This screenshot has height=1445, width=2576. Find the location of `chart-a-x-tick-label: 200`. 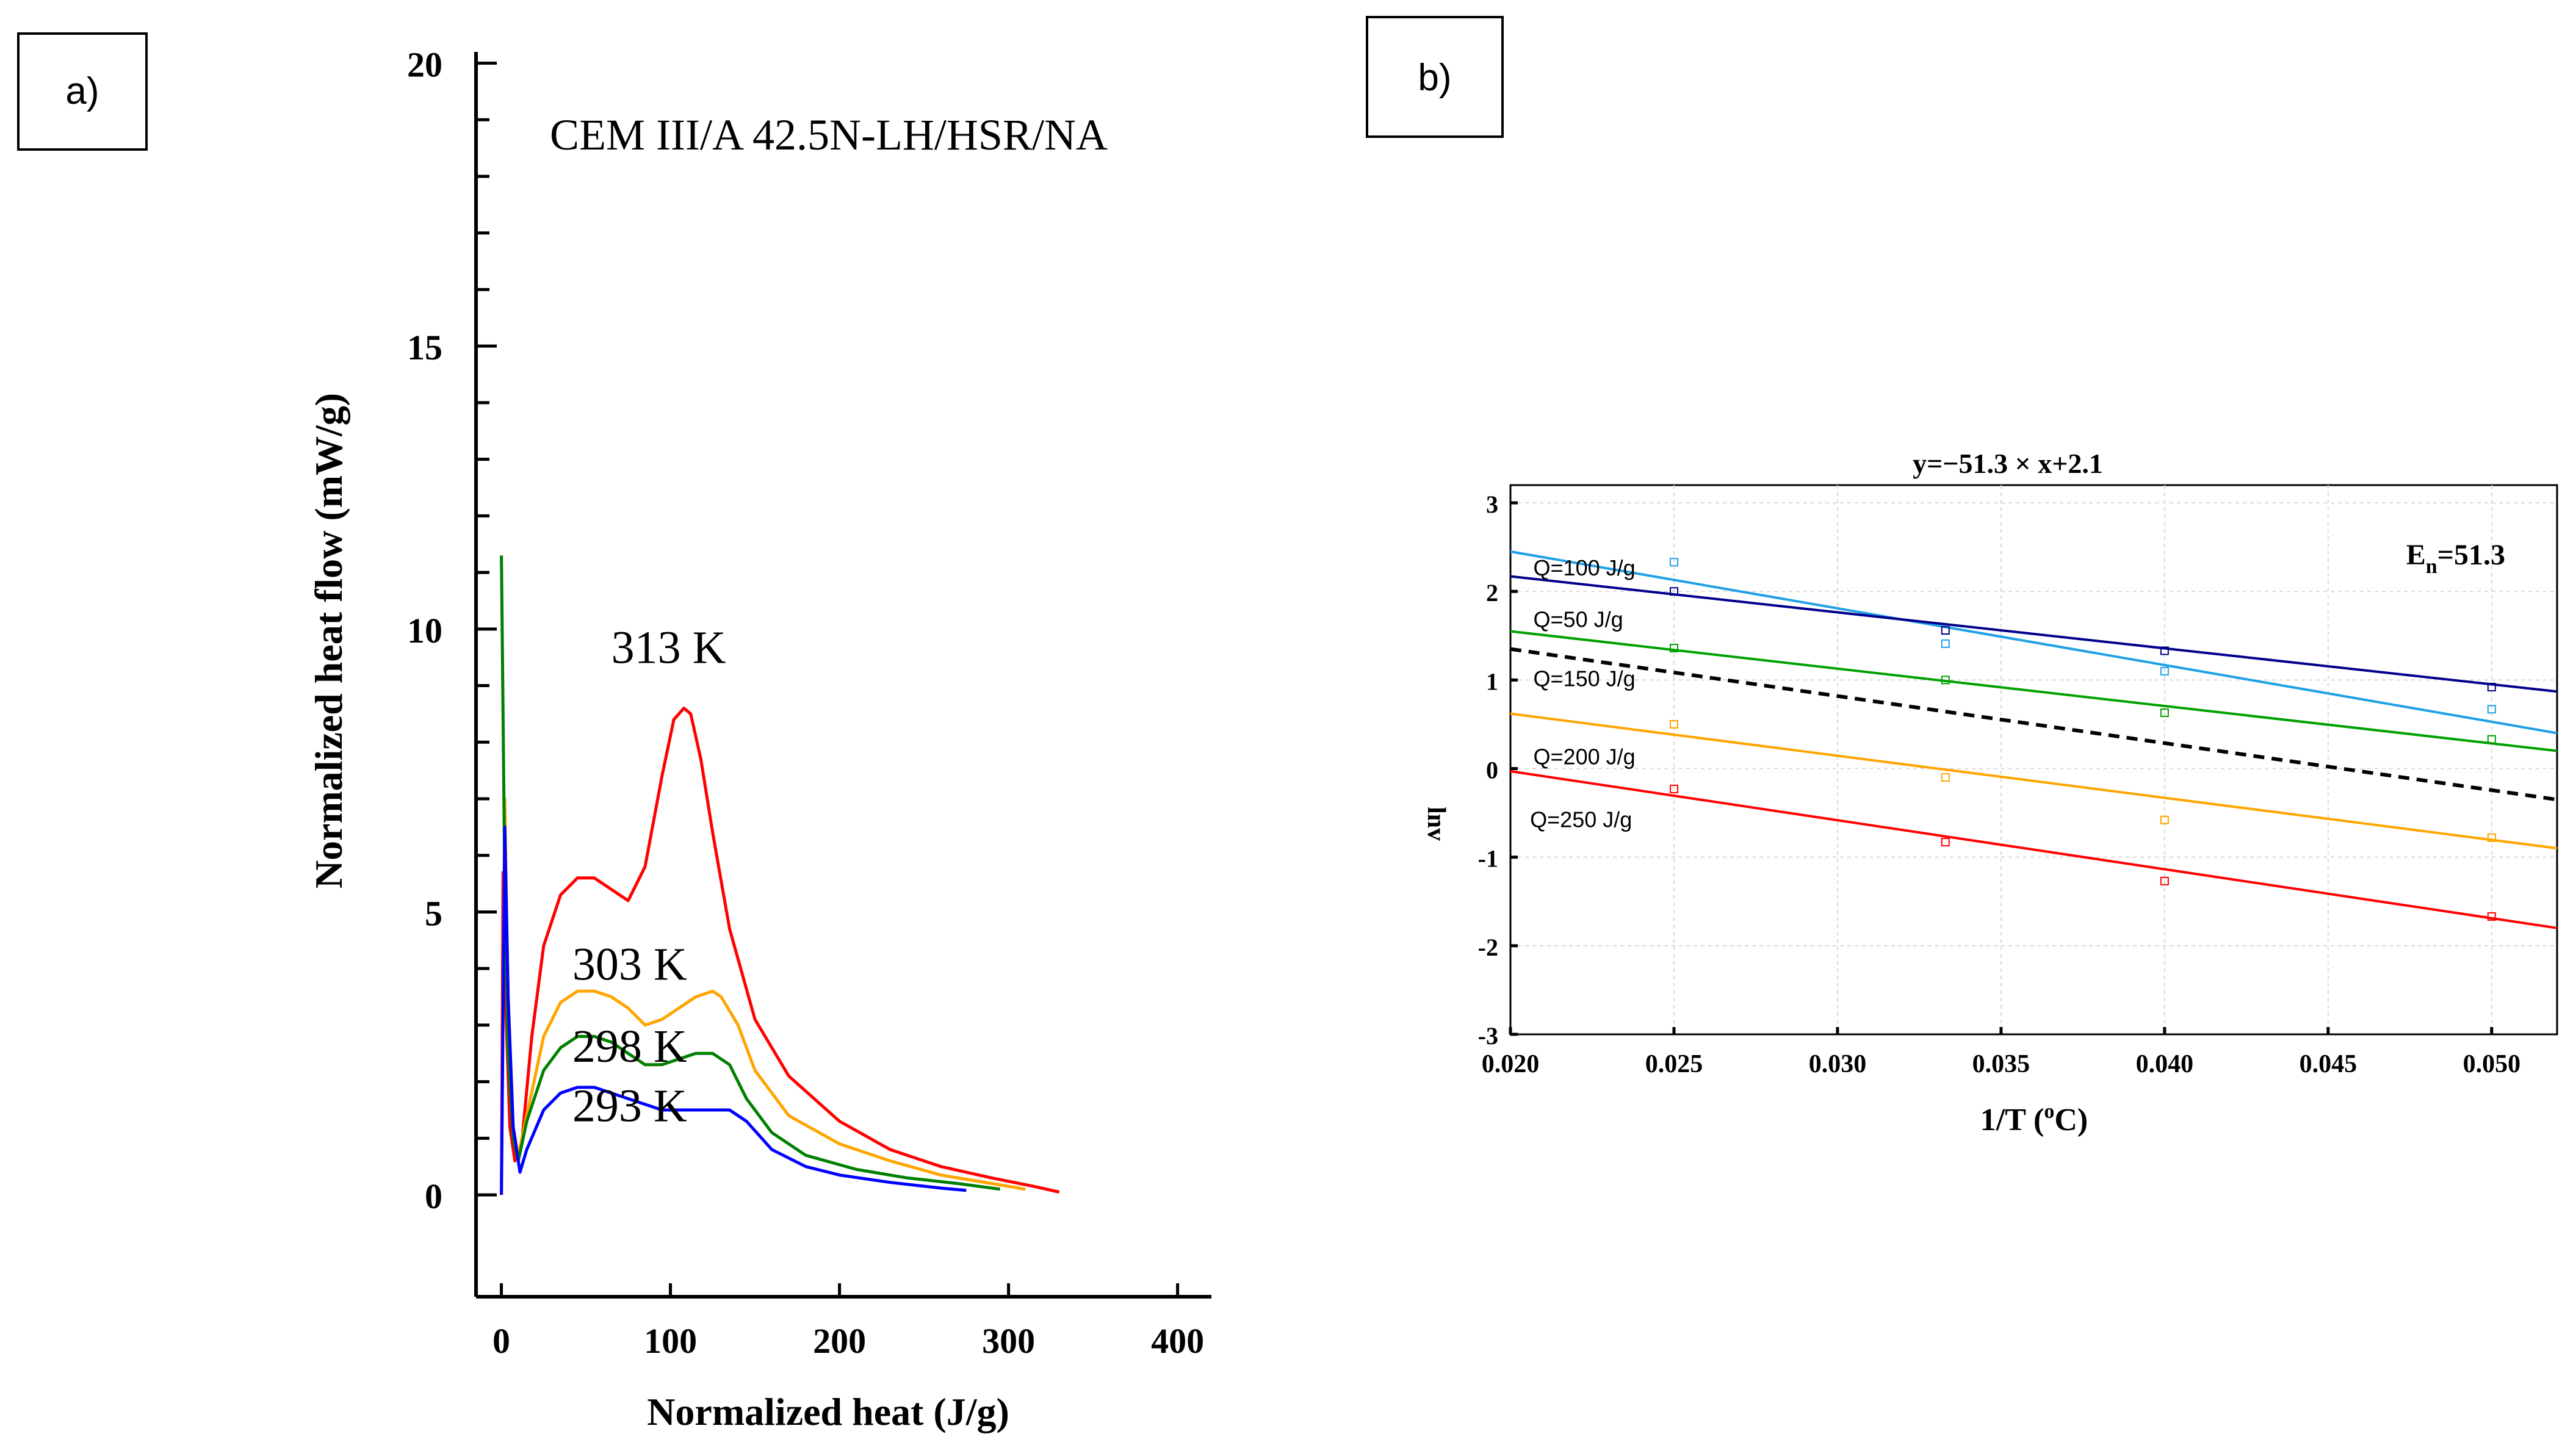

chart-a-x-tick-label: 200 is located at coordinates (839, 1341).